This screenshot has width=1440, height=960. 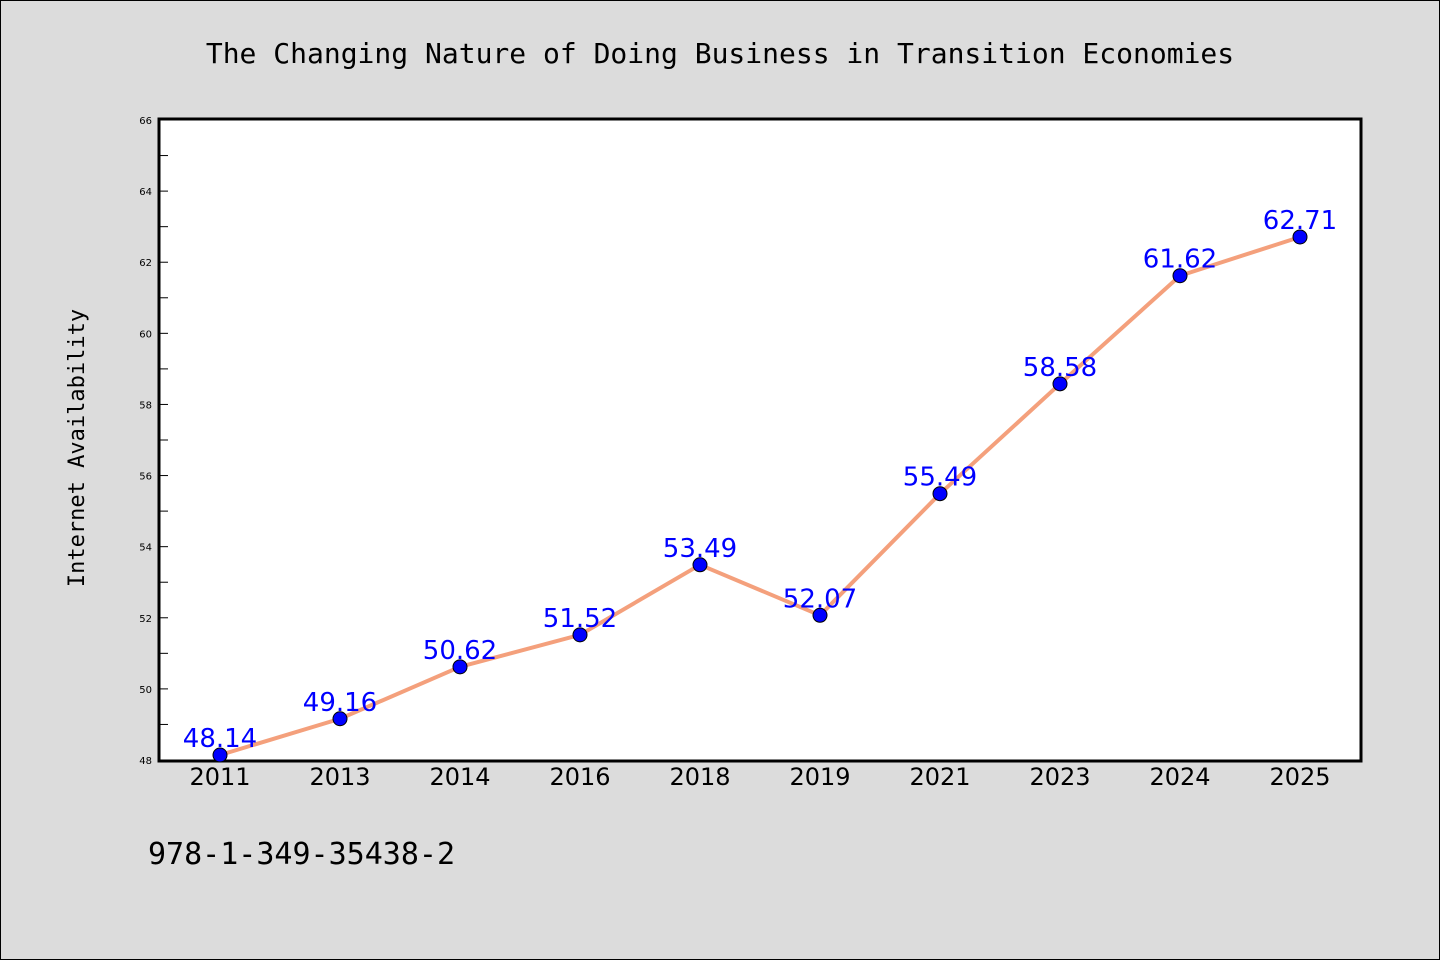 I want to click on x-tick-label: 2019, so click(x=819, y=777).